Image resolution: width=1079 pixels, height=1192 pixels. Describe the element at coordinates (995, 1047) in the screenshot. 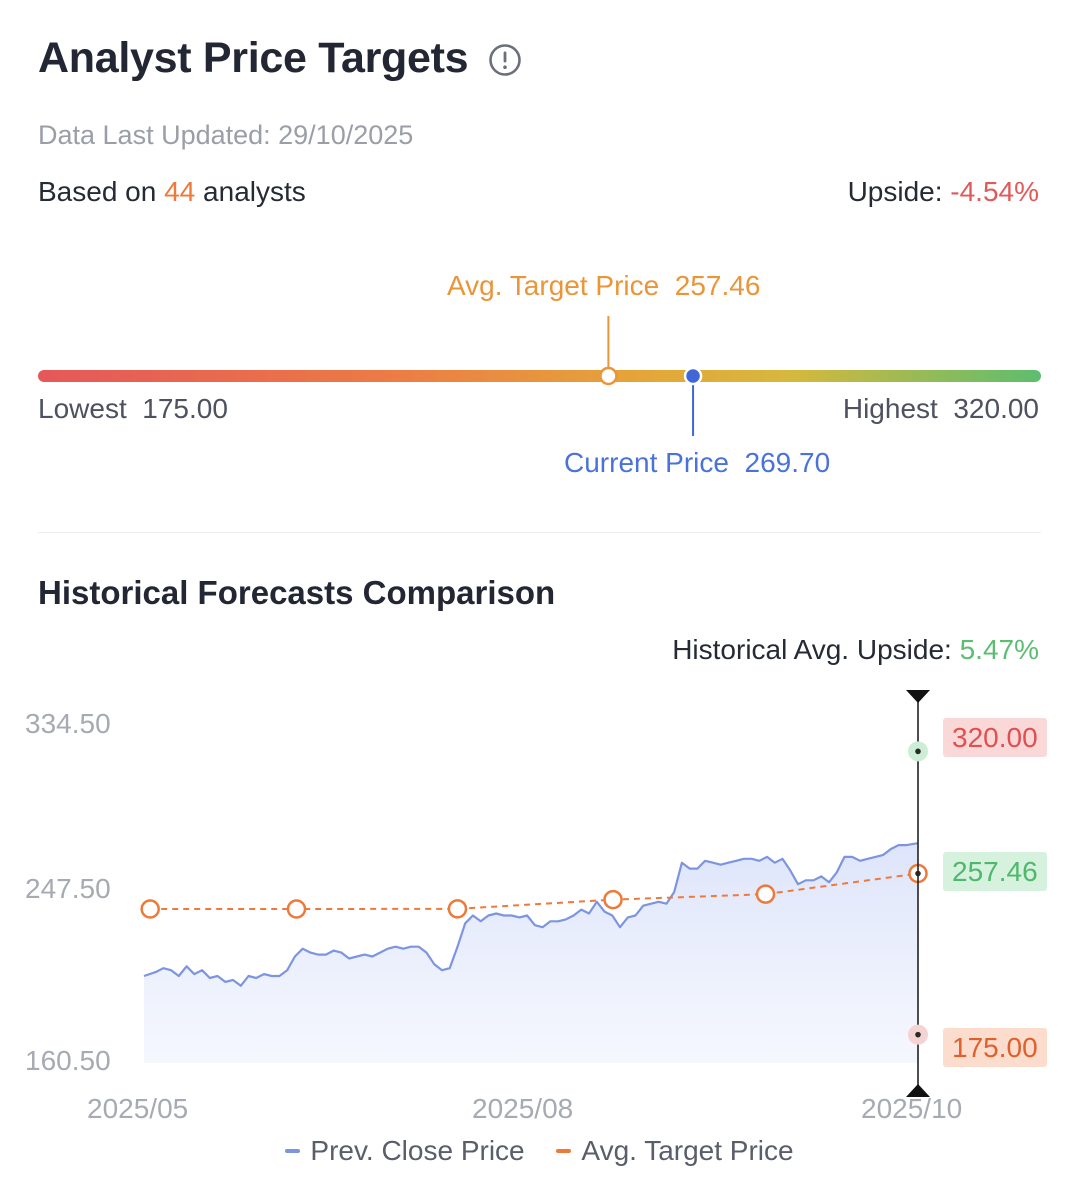

I see `lowest-target-tag: 175.00` at that location.